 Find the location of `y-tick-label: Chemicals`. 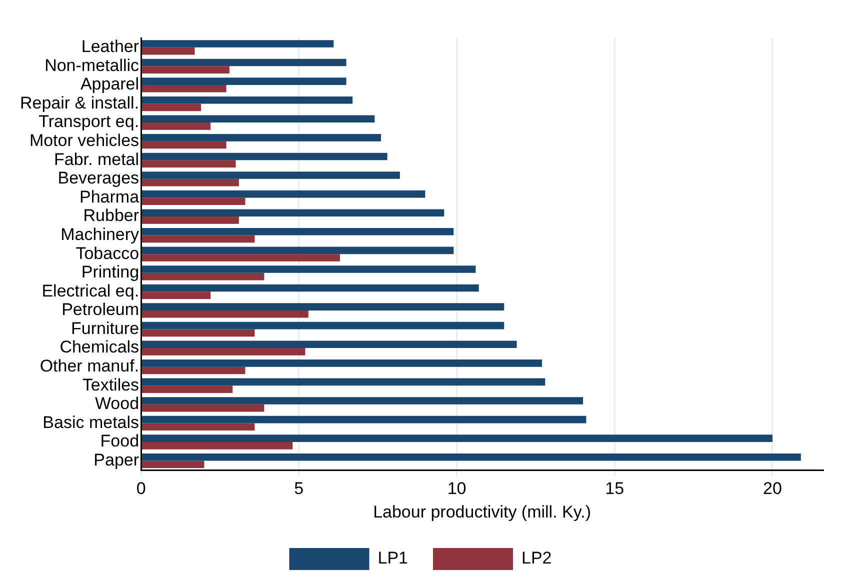

y-tick-label: Chemicals is located at coordinates (100, 347).